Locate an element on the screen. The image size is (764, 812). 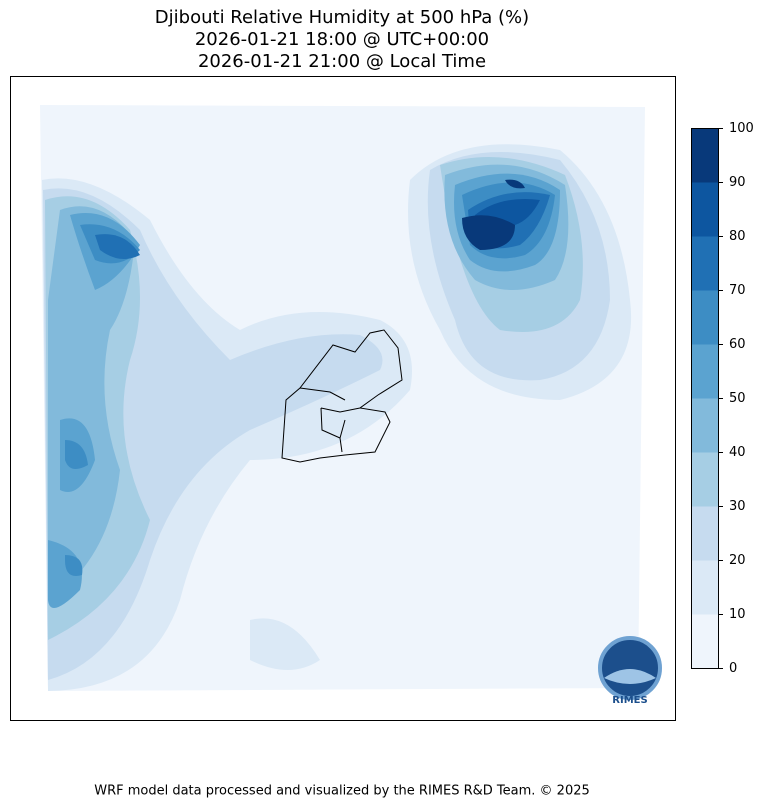
colorbar-tick-label: 70 is located at coordinates (737, 290).